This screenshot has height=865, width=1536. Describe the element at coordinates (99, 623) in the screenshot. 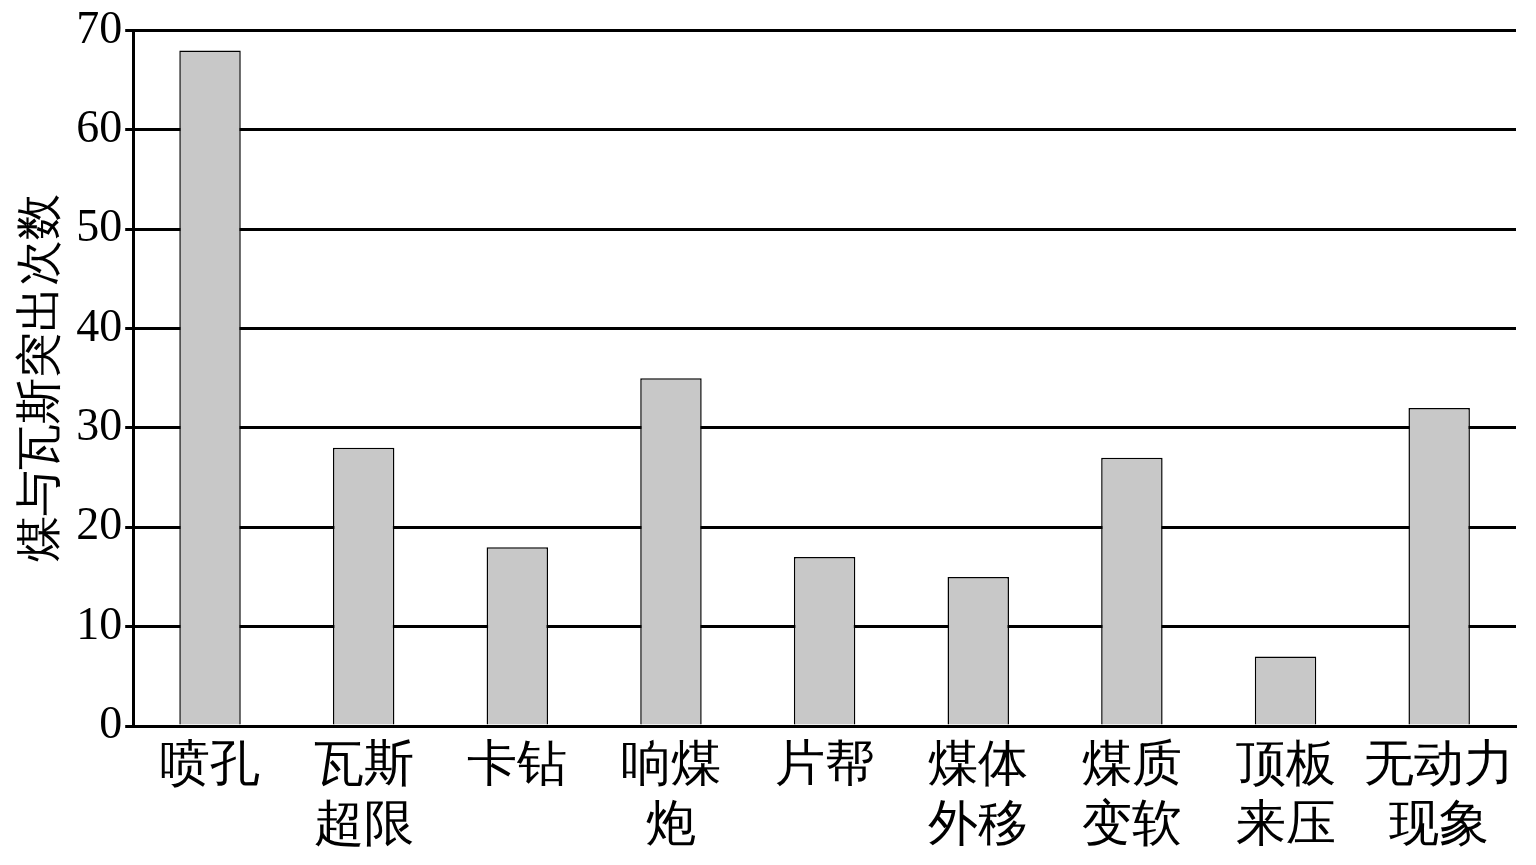

I see `y-tick-label: 10` at that location.